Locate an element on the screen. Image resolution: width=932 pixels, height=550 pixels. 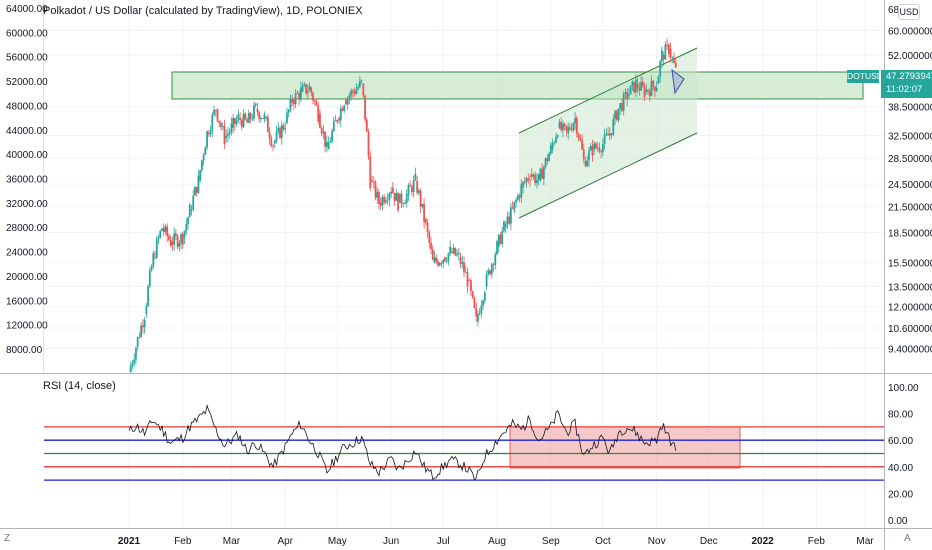
time-axis-label: Feb is located at coordinates (817, 541).